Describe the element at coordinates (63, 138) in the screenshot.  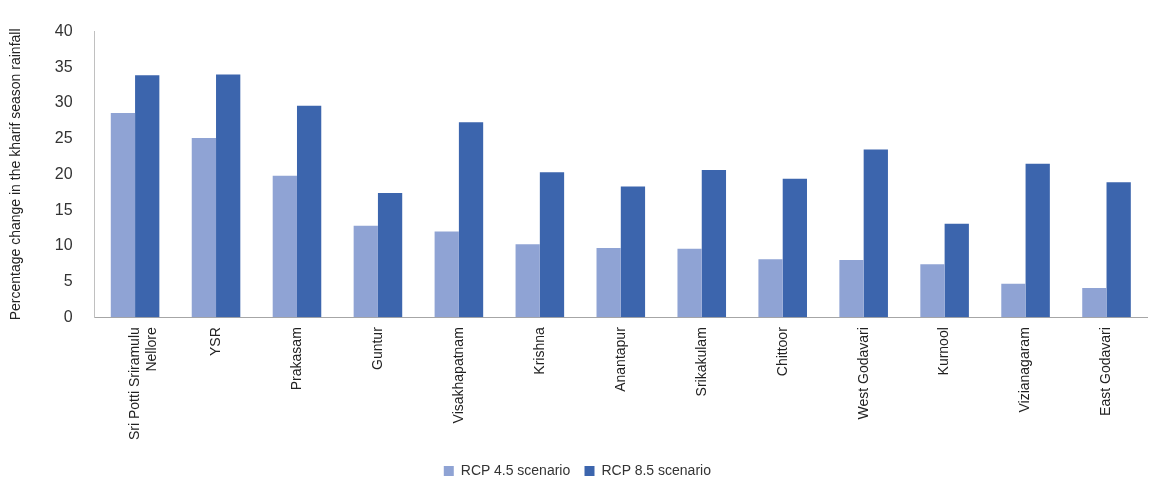
I see `y-tick-label: 25` at that location.